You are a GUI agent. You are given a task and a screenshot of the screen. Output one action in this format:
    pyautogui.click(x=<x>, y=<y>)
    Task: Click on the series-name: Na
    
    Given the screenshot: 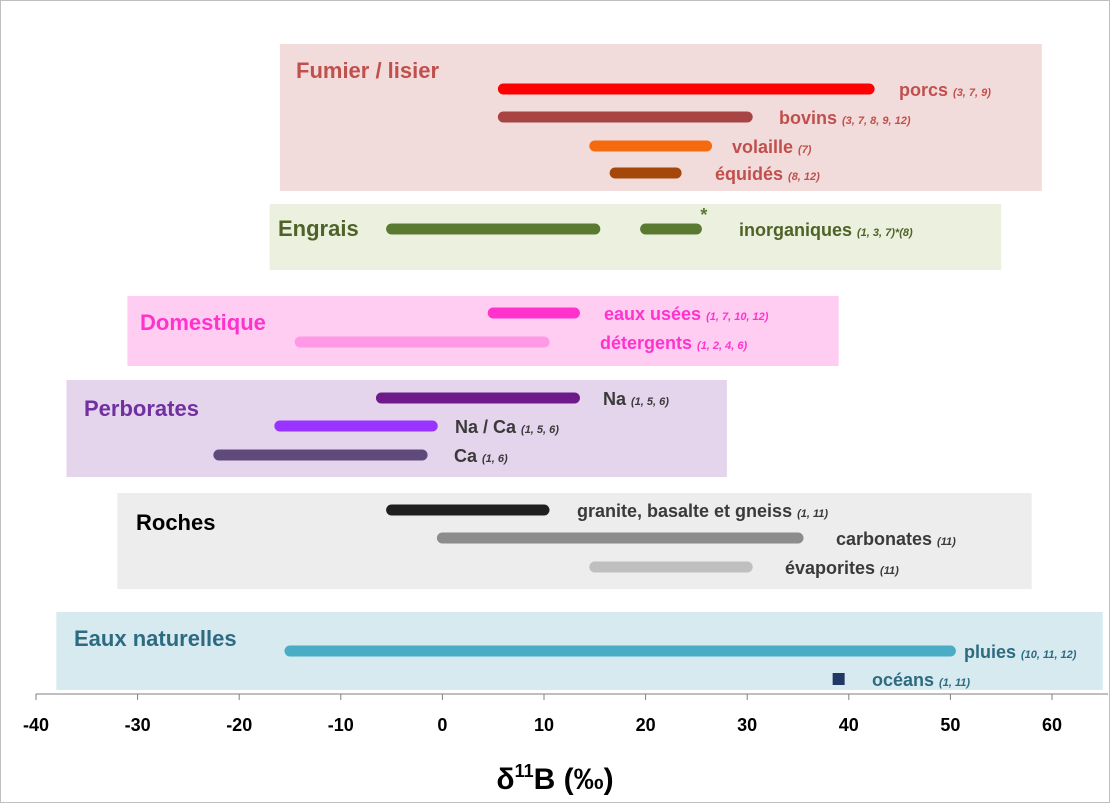 What is the action you would take?
    pyautogui.click(x=615, y=399)
    